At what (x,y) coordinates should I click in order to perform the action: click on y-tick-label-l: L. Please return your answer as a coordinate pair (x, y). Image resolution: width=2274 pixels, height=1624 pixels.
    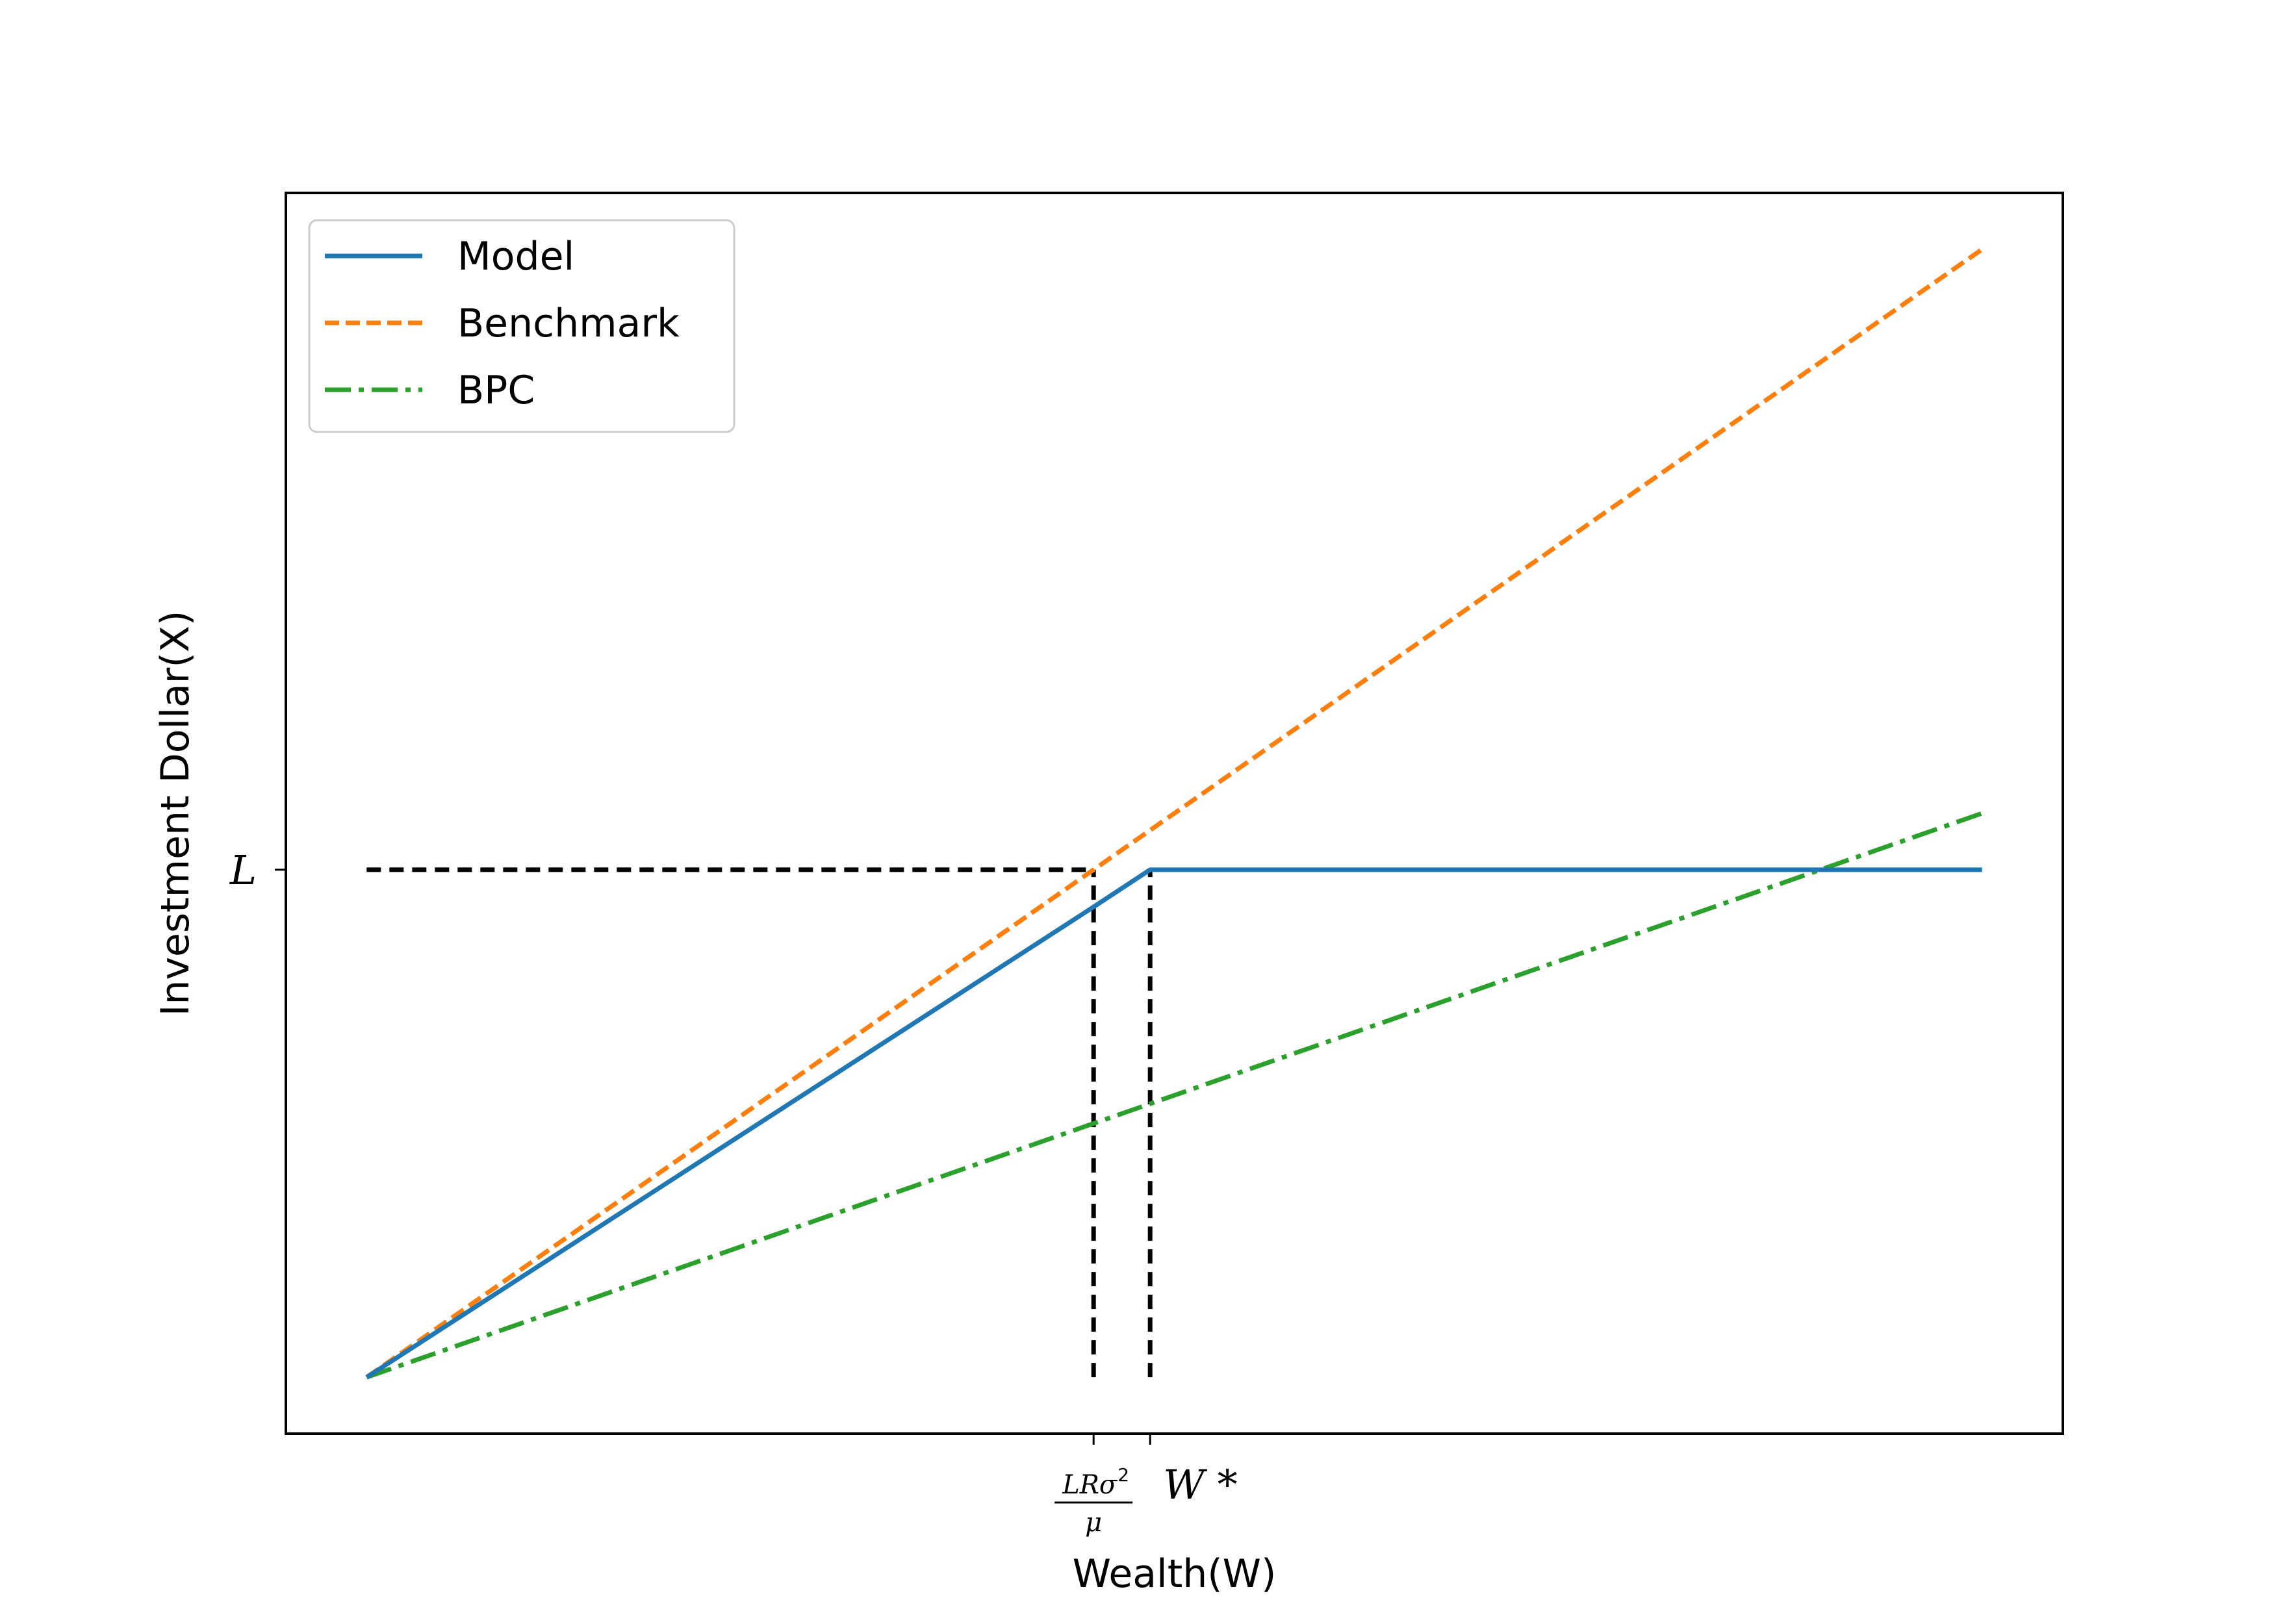
    Looking at the image, I should click on (243, 870).